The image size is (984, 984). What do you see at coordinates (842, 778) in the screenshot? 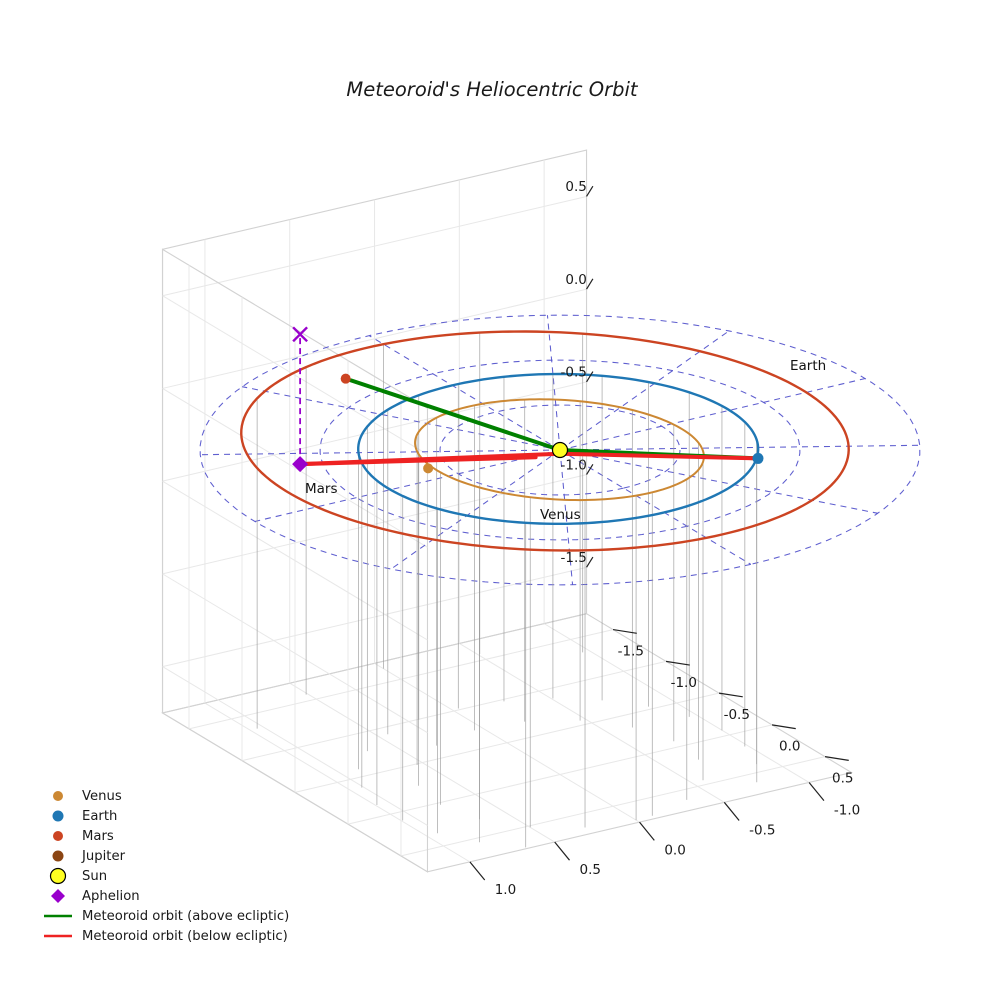
I see `x-tick-label: 0.5` at bounding box center [842, 778].